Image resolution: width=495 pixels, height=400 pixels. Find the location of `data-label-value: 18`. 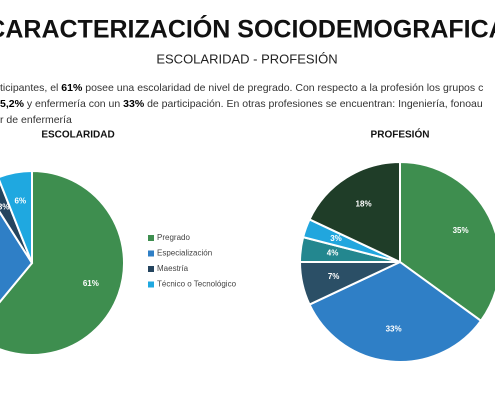

data-label-value: 18 is located at coordinates (360, 204).